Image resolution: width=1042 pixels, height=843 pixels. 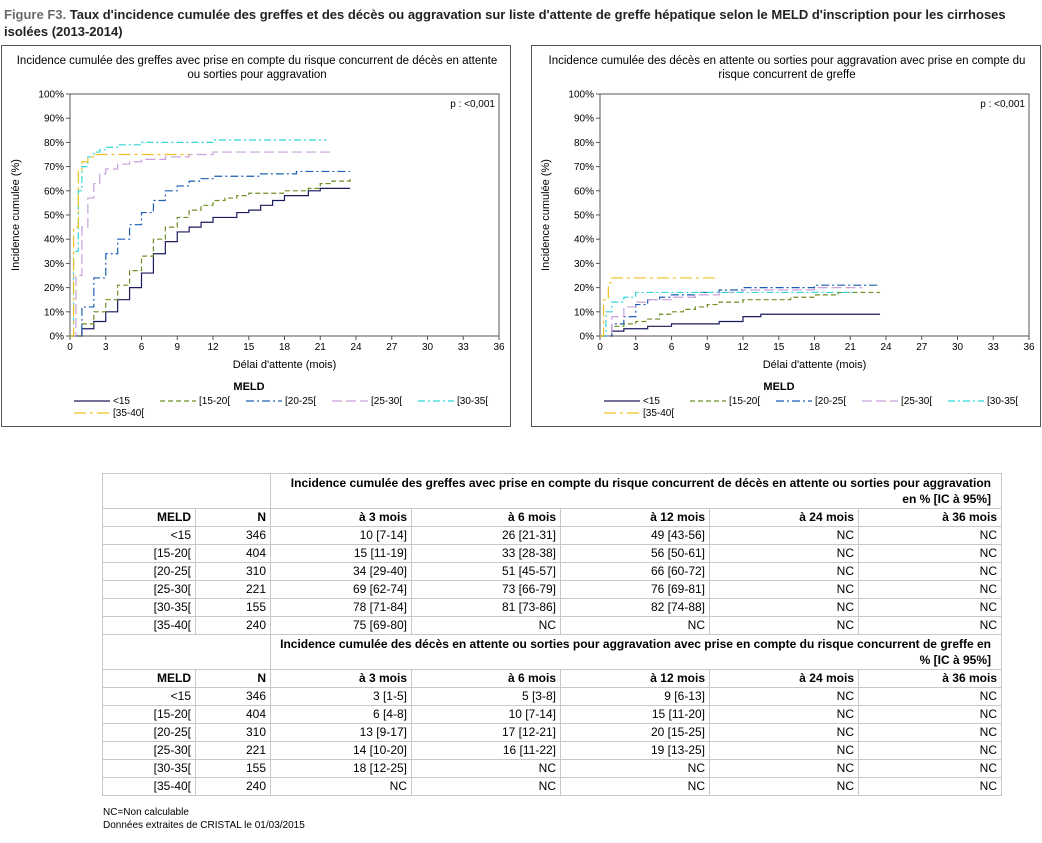 What do you see at coordinates (54, 312) in the screenshot?
I see `y-tick-label: 10%` at bounding box center [54, 312].